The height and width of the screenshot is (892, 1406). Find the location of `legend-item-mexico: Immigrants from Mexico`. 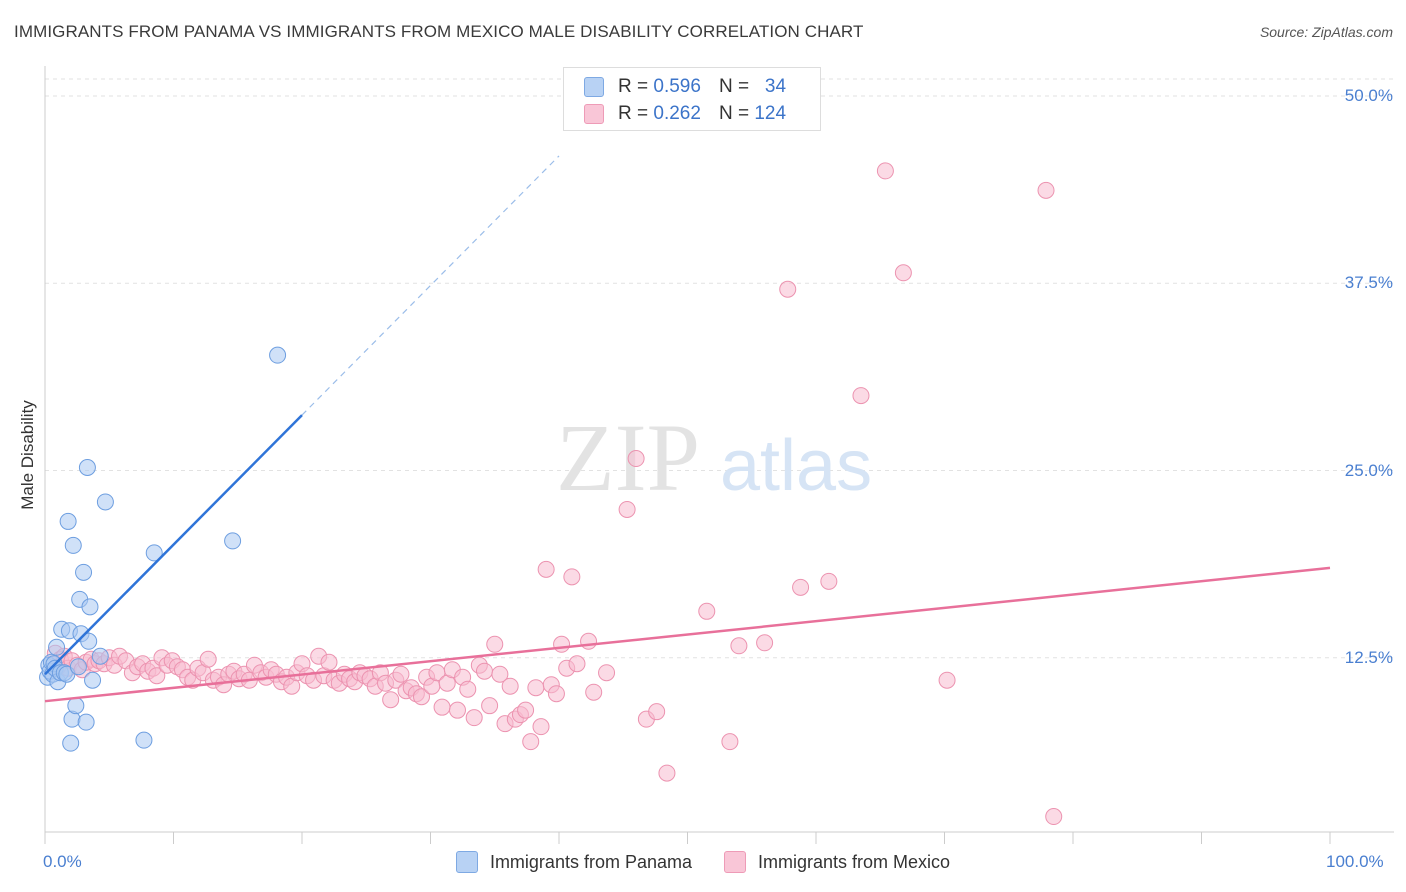

legend-item-mexico: Immigrants from Mexico is located at coordinates (837, 862).